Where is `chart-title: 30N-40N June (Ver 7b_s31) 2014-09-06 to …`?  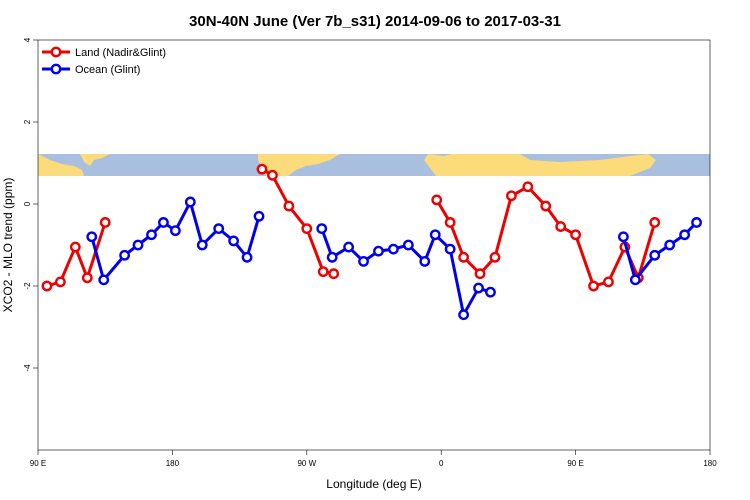 chart-title: 30N-40N June (Ver 7b_s31) 2014-09-06 to … is located at coordinates (375, 21).